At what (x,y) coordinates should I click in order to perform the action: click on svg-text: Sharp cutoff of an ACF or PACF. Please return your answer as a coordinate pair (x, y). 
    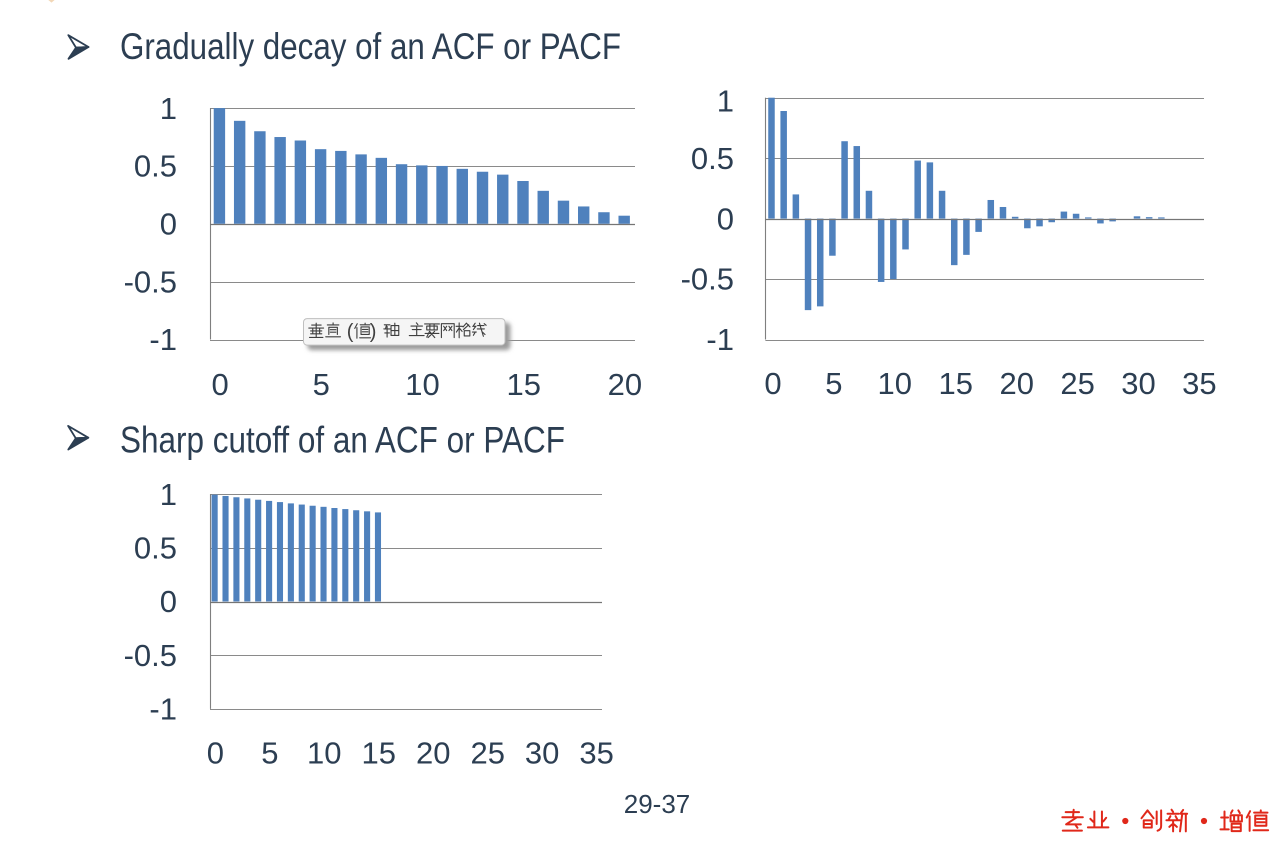
    Looking at the image, I should click on (342, 440).